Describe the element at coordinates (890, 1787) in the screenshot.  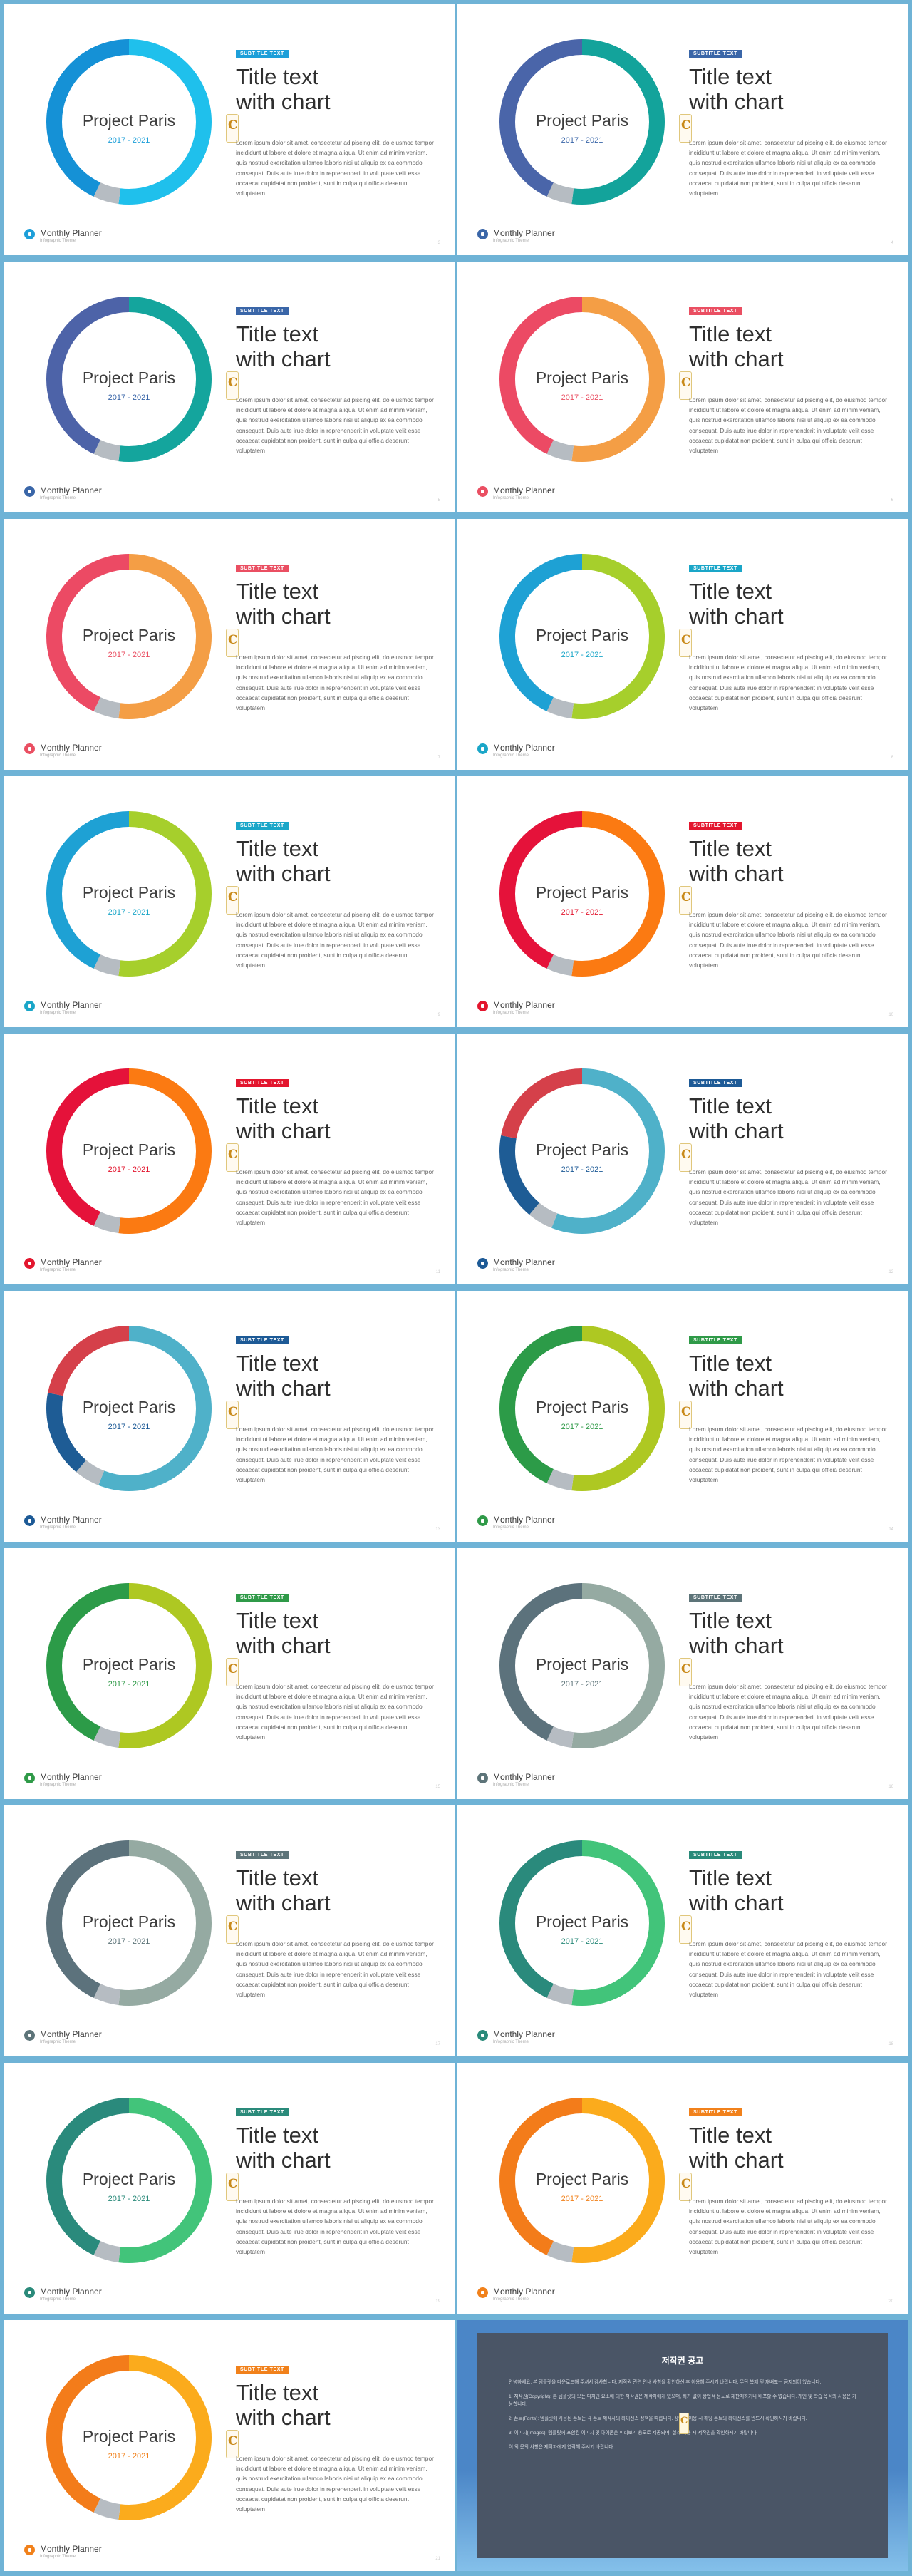
I see `page-number: 16` at that location.